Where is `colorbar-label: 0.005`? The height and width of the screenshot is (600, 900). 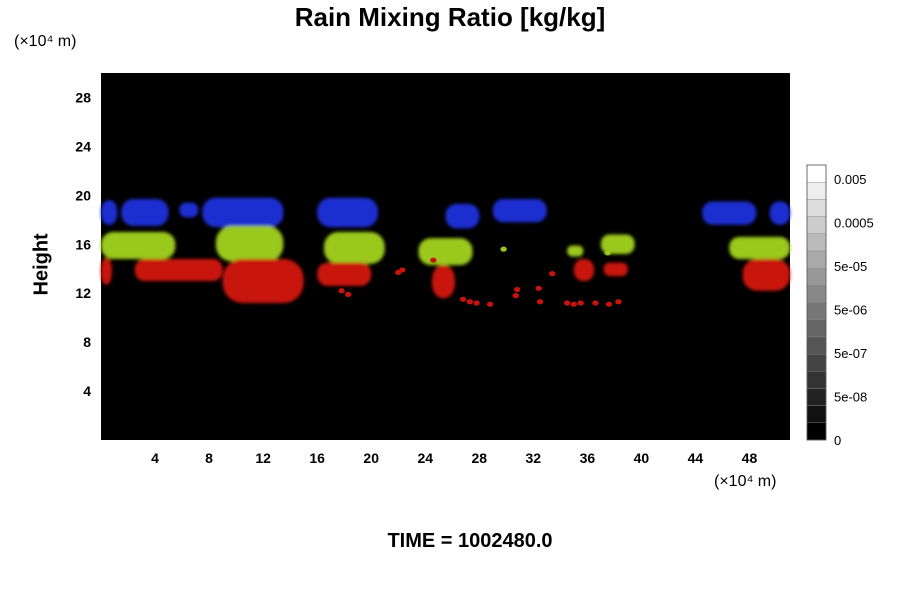 colorbar-label: 0.005 is located at coordinates (850, 179).